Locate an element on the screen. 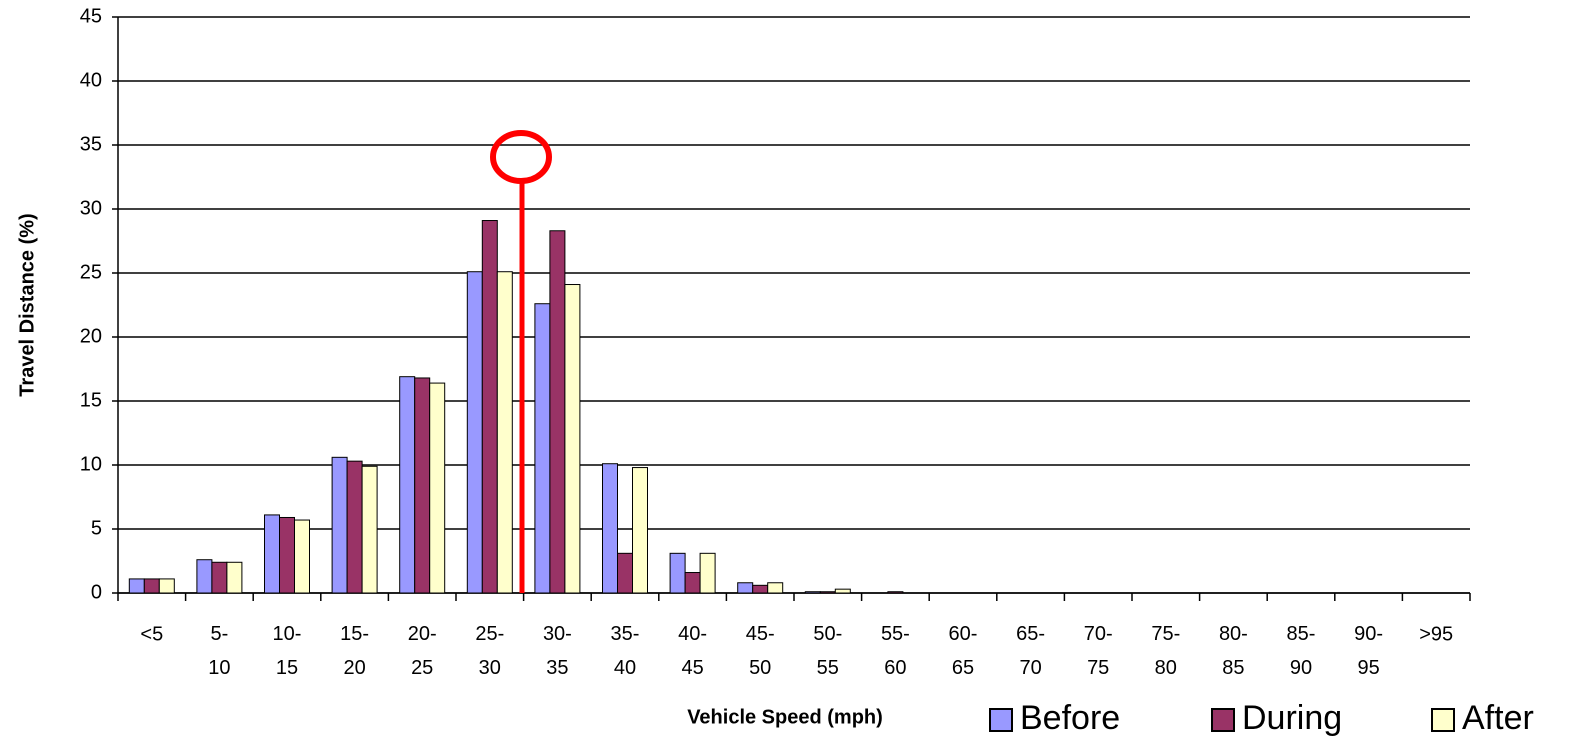 This screenshot has height=754, width=1592. x-tick-label: 30-35 is located at coordinates (557, 651).